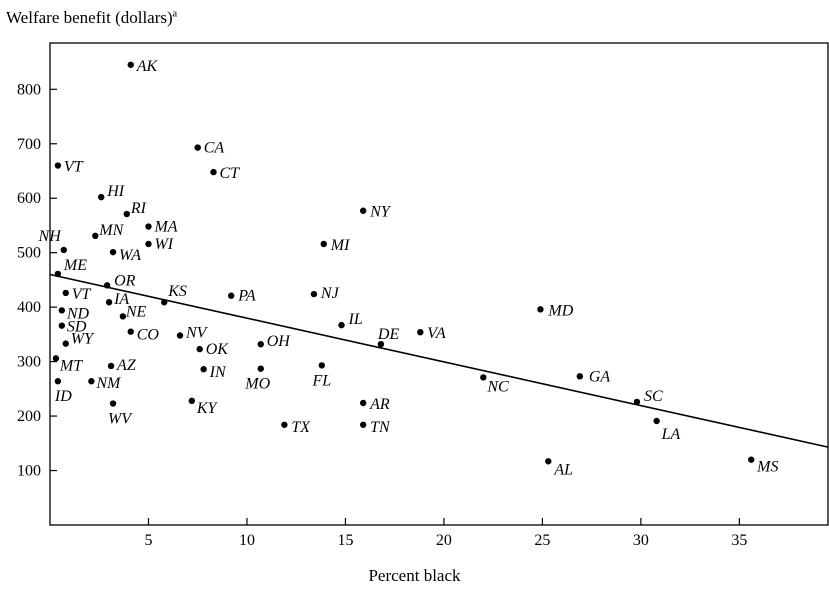 The height and width of the screenshot is (592, 829). Describe the element at coordinates (165, 227) in the screenshot. I see `point-label: MA` at that location.